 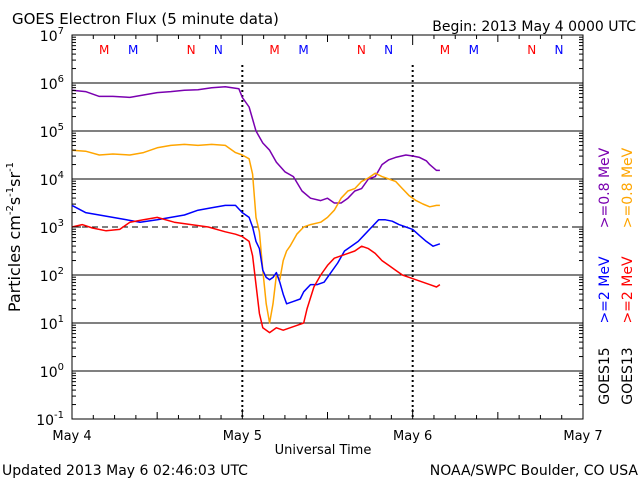 What do you see at coordinates (10, 210) in the screenshot?
I see `y-axis-label-exponent: -2` at bounding box center [10, 210].